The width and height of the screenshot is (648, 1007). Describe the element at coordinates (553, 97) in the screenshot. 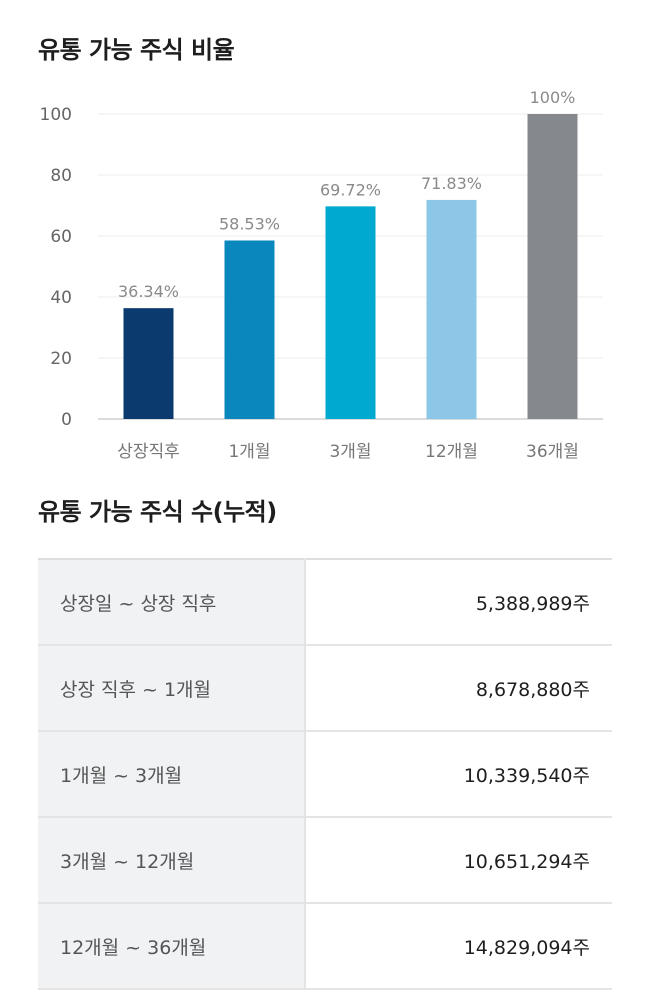

I see `data-label: 100%` at that location.